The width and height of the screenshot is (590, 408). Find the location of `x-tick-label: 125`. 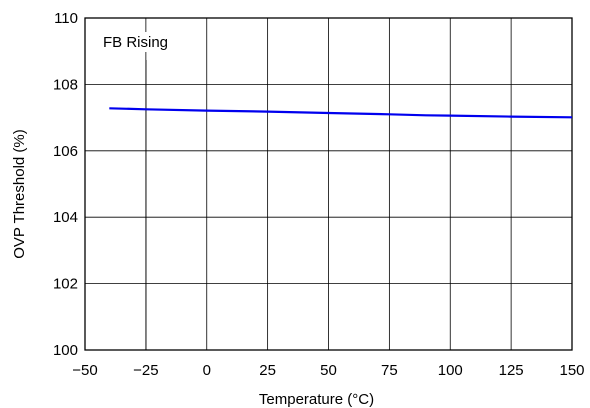

x-tick-label: 125 is located at coordinates (511, 370).